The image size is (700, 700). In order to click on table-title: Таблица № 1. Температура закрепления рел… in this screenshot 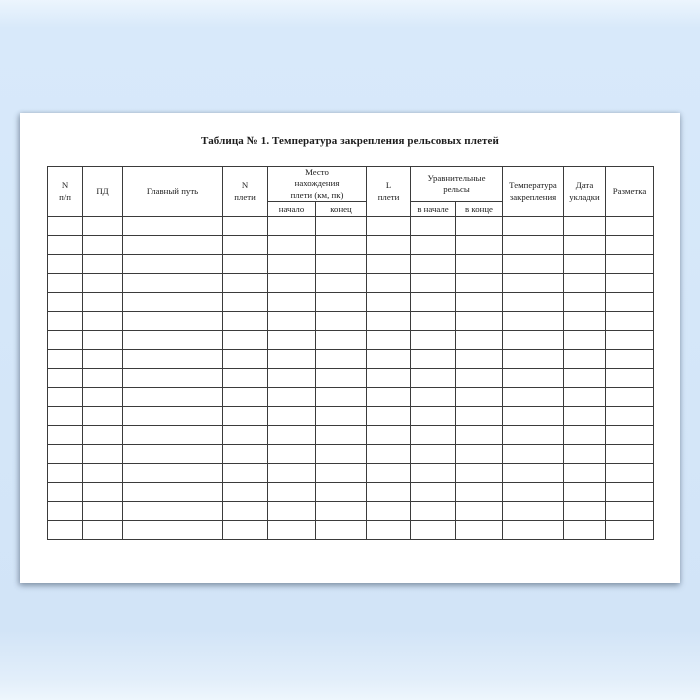, I will do `click(350, 141)`.